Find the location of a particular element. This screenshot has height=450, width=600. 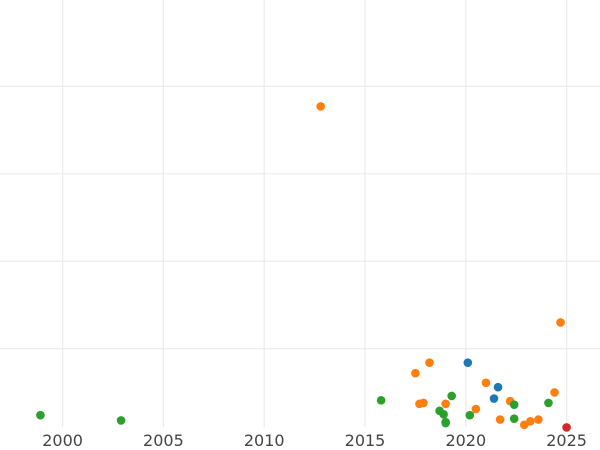

x-tick-label: 2000 is located at coordinates (62, 440).